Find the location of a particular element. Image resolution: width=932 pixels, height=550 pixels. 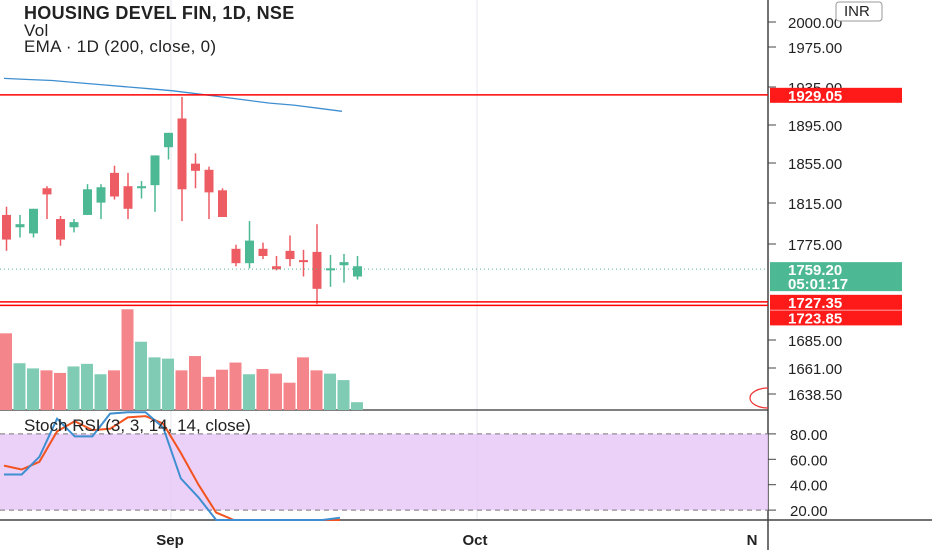

price-tick-label: 1685.00 is located at coordinates (815, 341).